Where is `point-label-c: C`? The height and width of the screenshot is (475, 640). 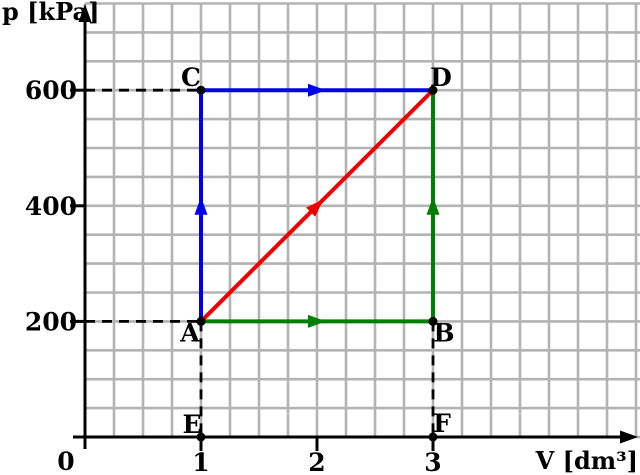 point-label-c: C is located at coordinates (191, 77).